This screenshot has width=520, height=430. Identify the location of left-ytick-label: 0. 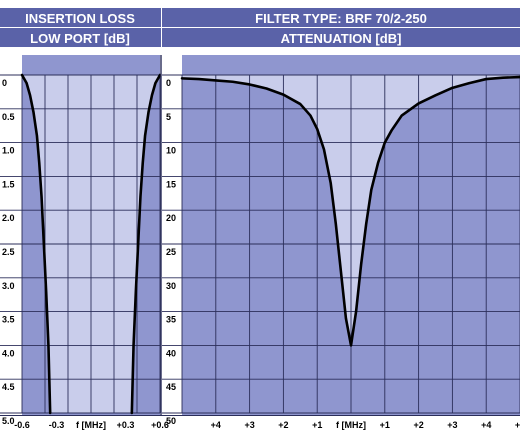
(4, 83).